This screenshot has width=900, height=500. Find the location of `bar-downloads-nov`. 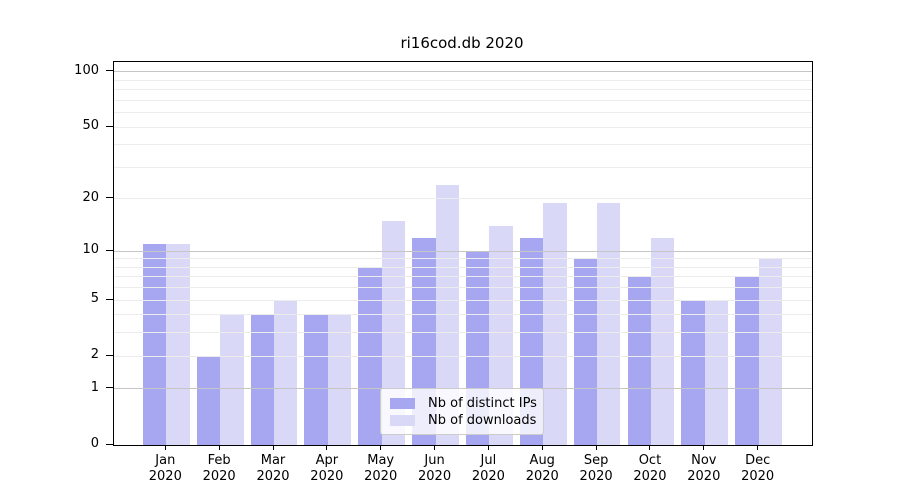

bar-downloads-nov is located at coordinates (716, 372).